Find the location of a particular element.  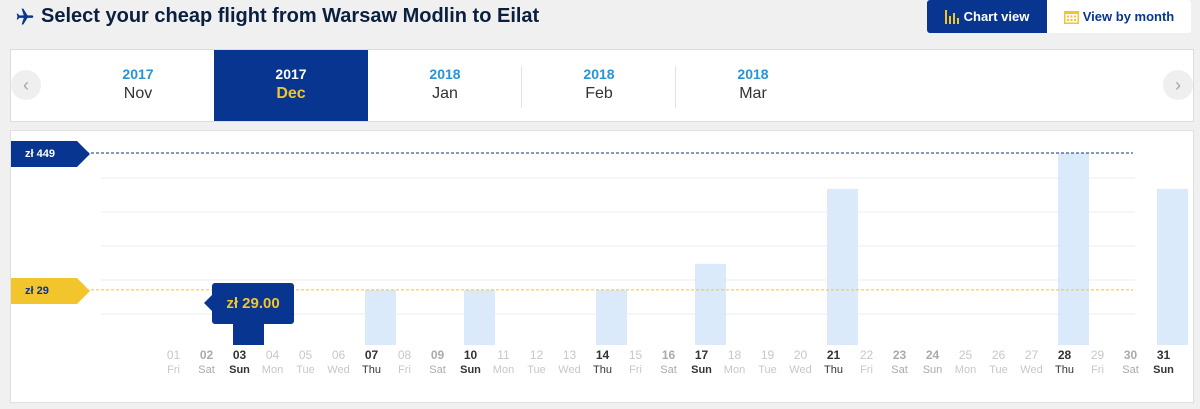

day-label-25: 25 Mon is located at coordinates (965, 362).